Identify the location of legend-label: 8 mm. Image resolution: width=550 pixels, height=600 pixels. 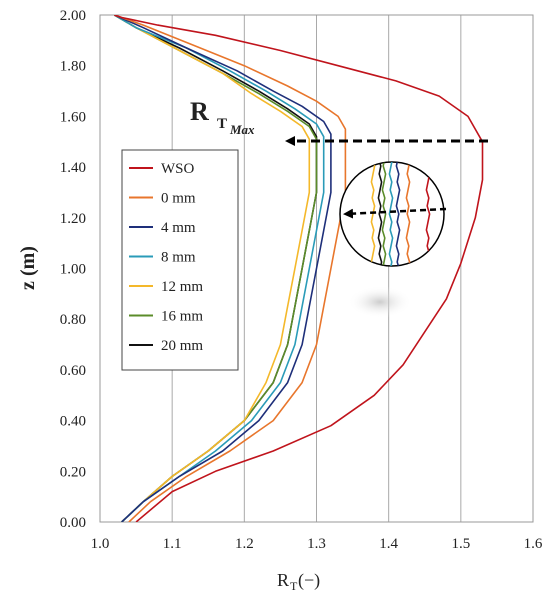
(178, 258).